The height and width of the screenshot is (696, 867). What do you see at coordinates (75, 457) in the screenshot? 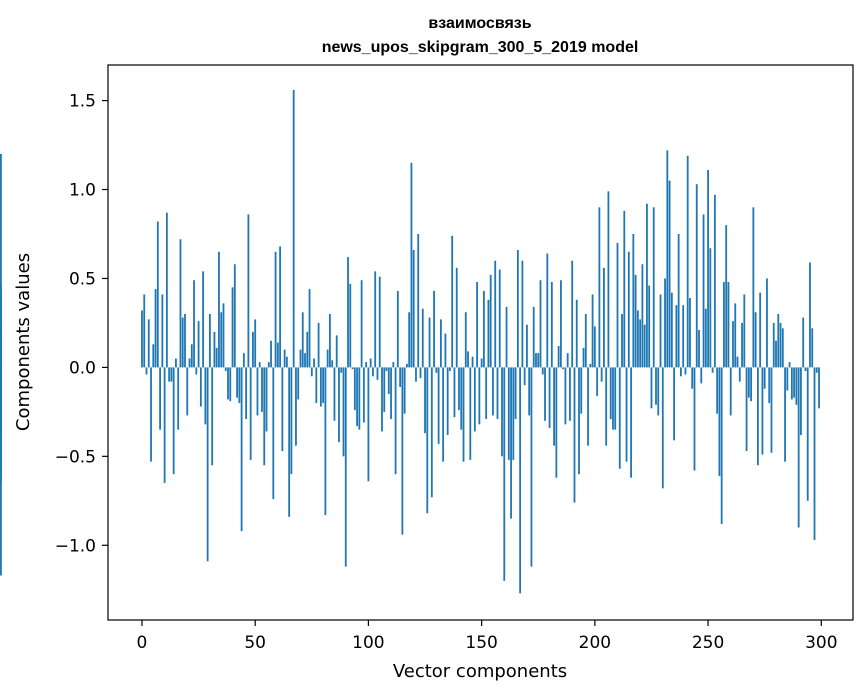
I see `y-tick-label: −0.5` at bounding box center [75, 457].